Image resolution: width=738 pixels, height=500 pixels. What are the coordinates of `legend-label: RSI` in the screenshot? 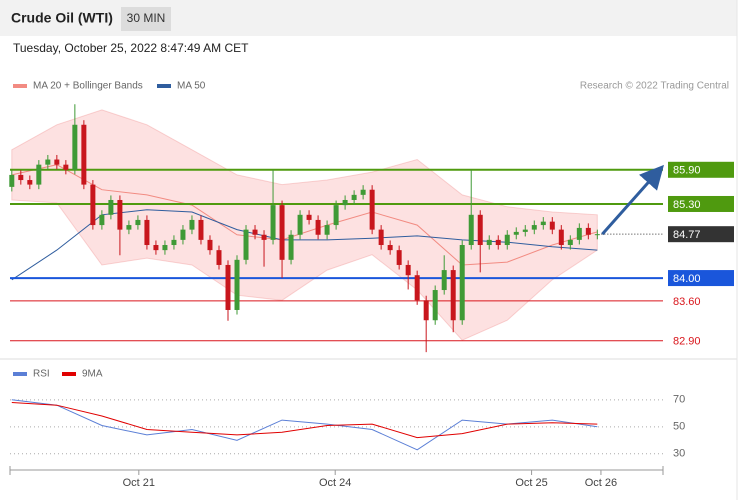 It's located at (41, 374).